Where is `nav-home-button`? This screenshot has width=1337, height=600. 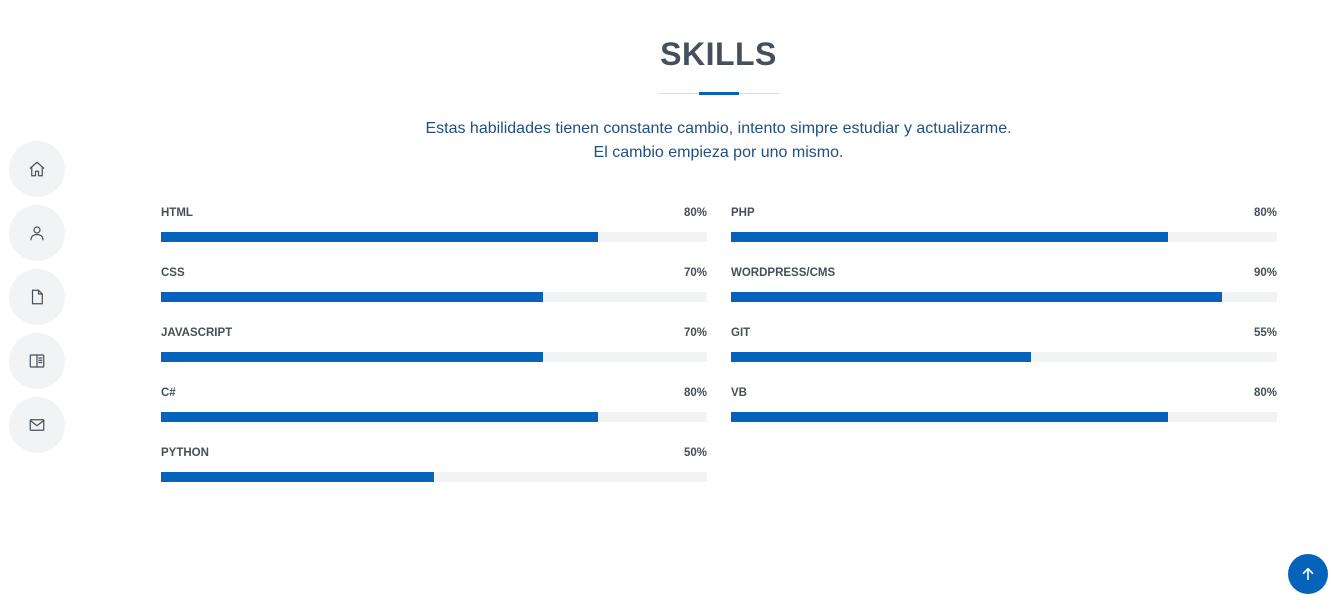
nav-home-button is located at coordinates (37, 169).